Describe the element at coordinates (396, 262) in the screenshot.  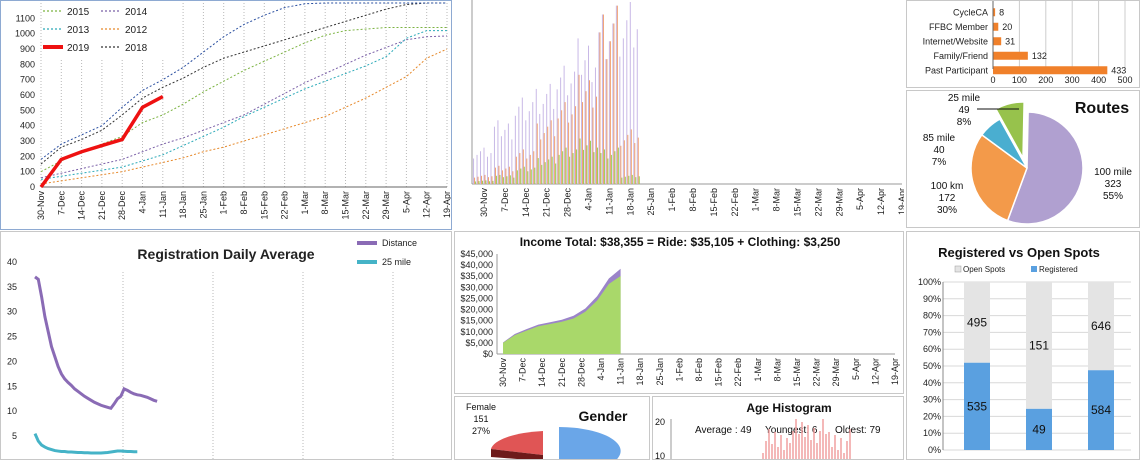
I see `legend-label: 25 mile` at that location.